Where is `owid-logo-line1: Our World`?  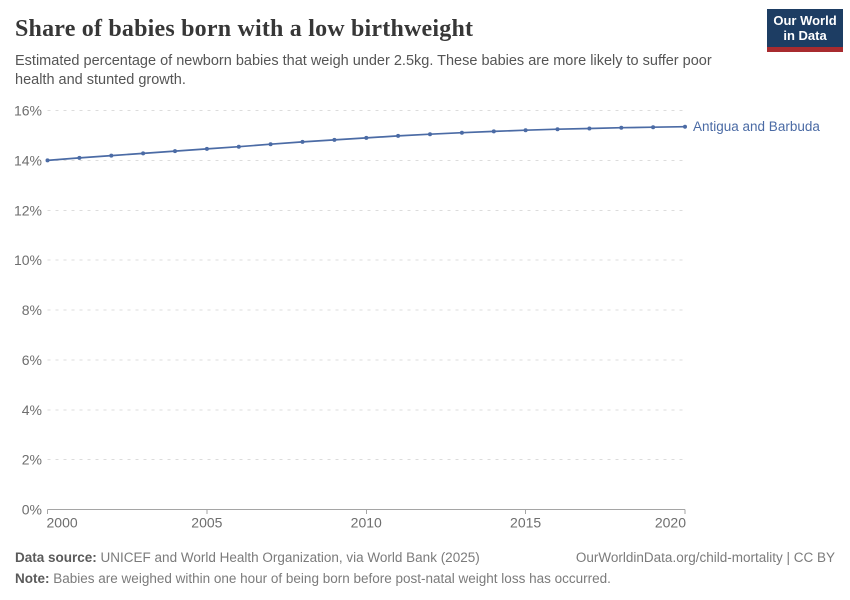 owid-logo-line1: Our World is located at coordinates (805, 20).